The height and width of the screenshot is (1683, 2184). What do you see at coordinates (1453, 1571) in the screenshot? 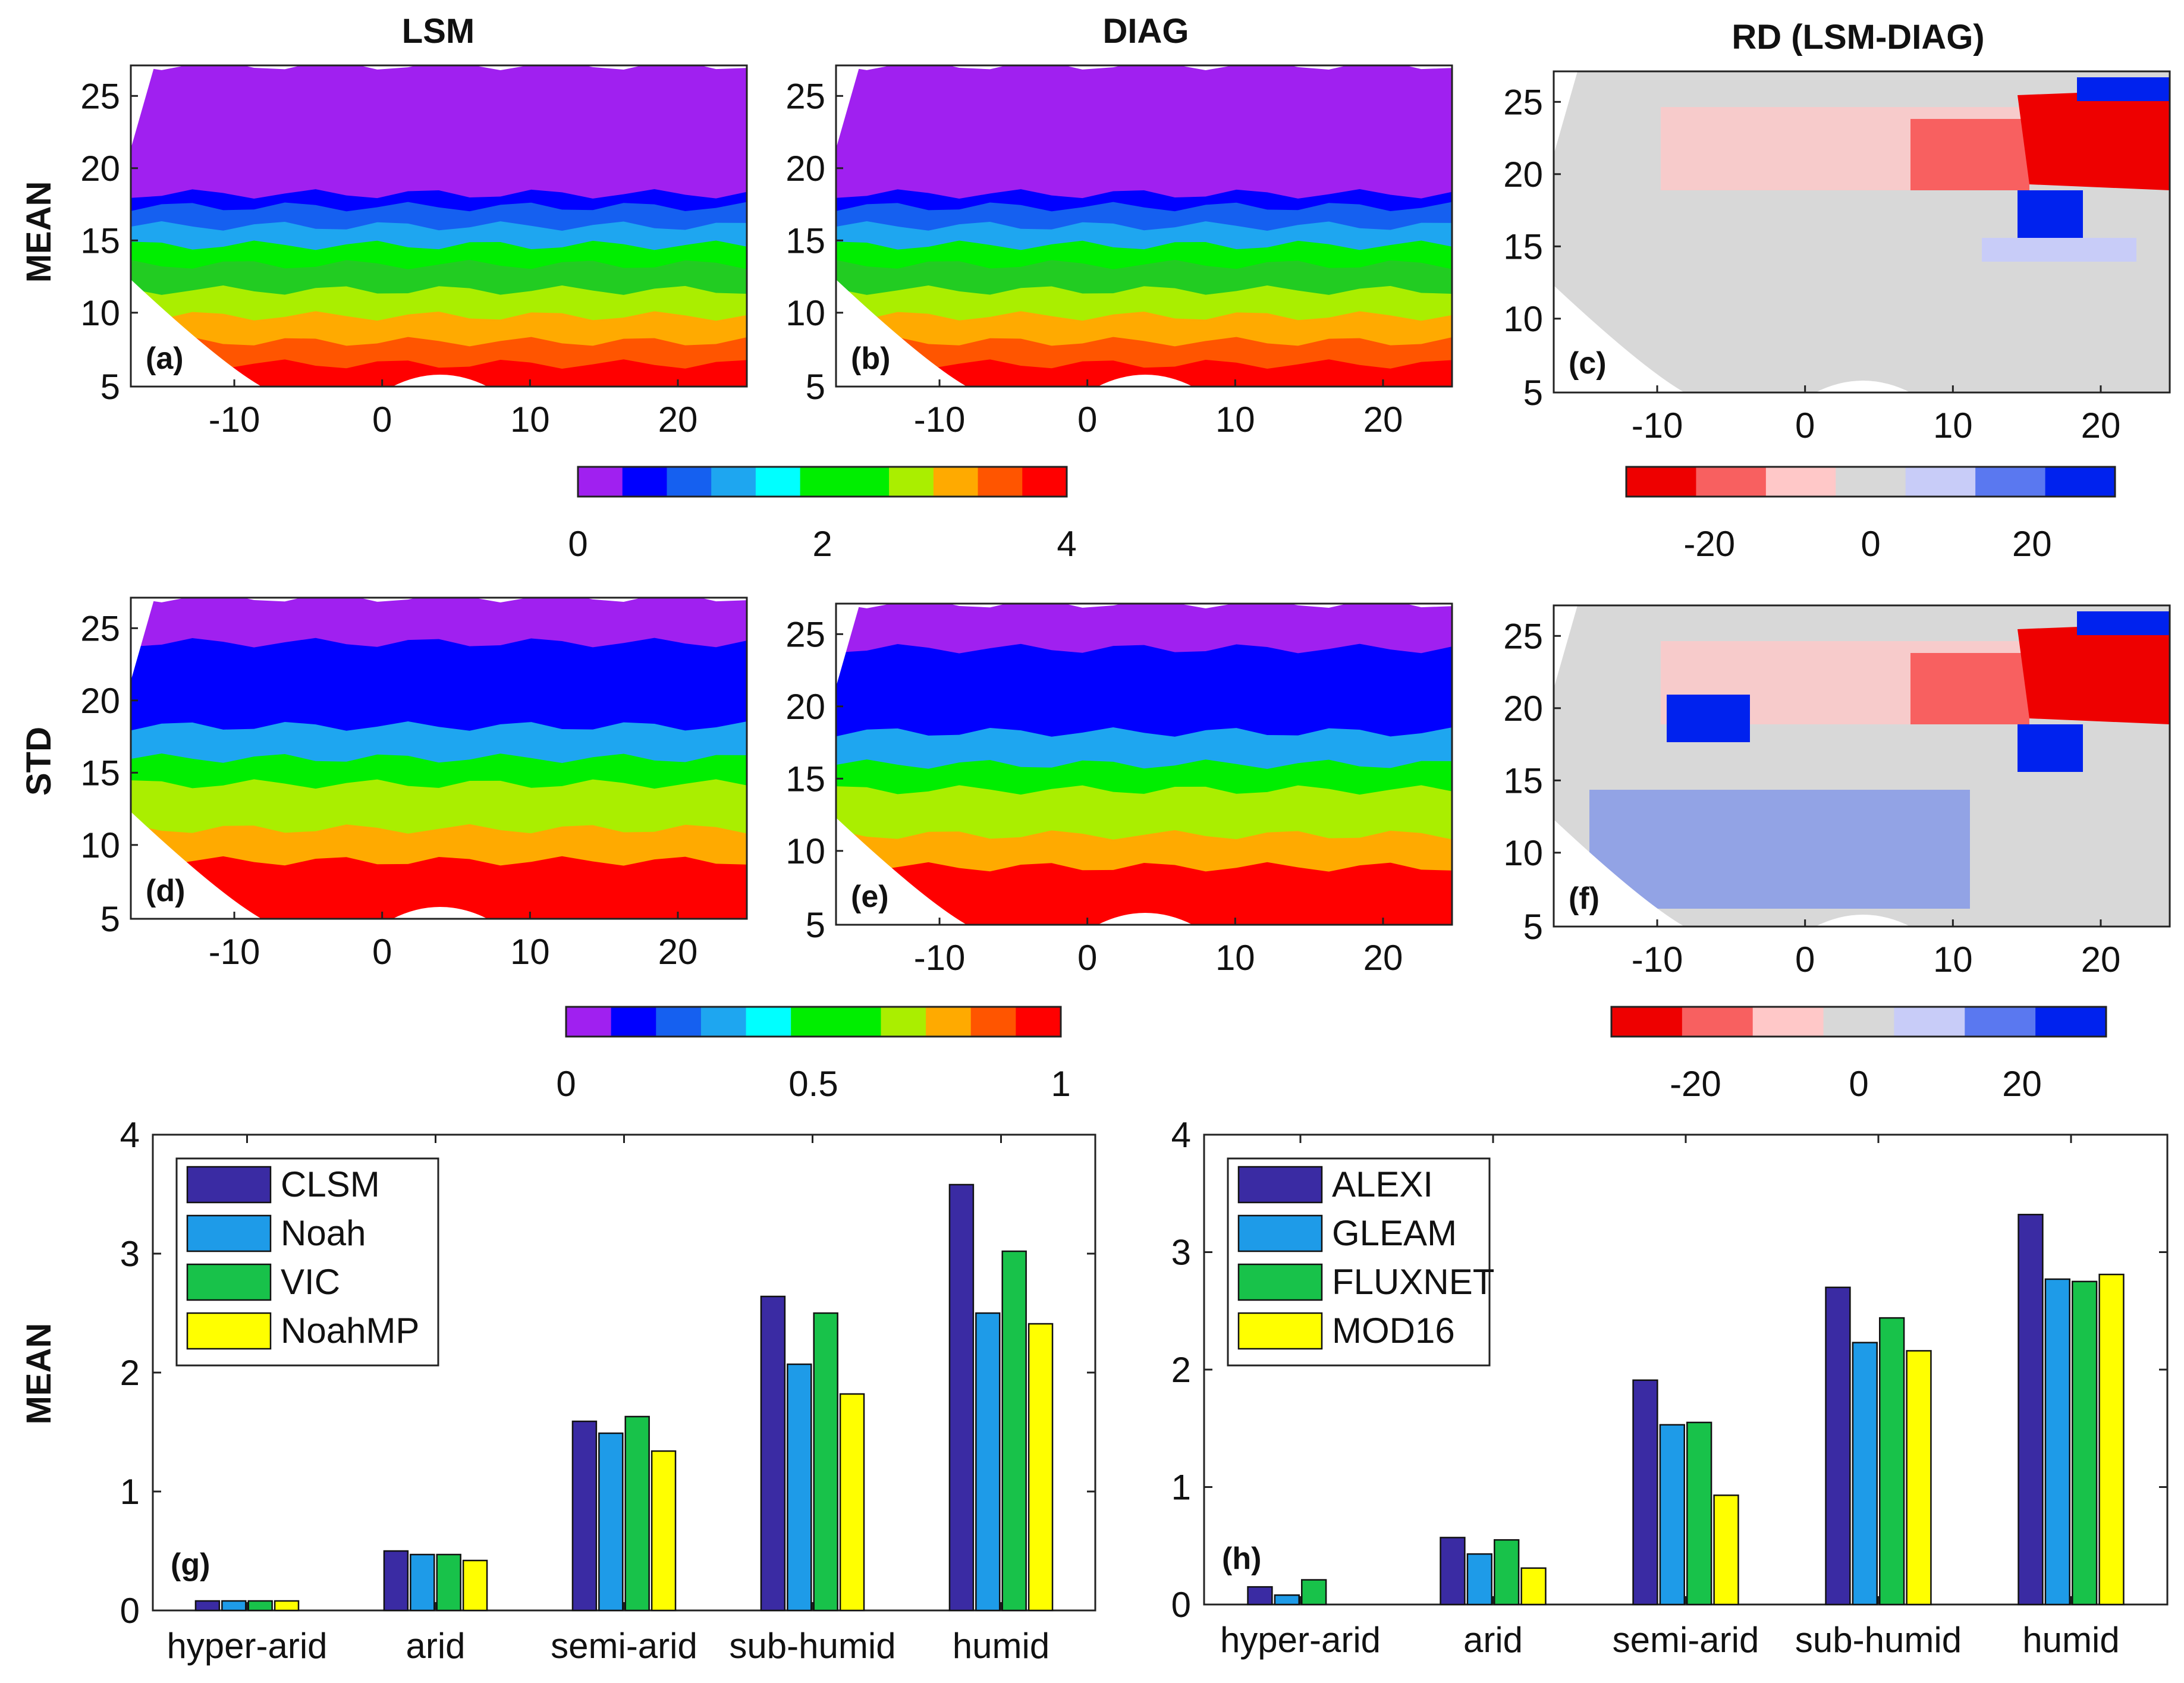
I see `bar-alexi-arid` at bounding box center [1453, 1571].